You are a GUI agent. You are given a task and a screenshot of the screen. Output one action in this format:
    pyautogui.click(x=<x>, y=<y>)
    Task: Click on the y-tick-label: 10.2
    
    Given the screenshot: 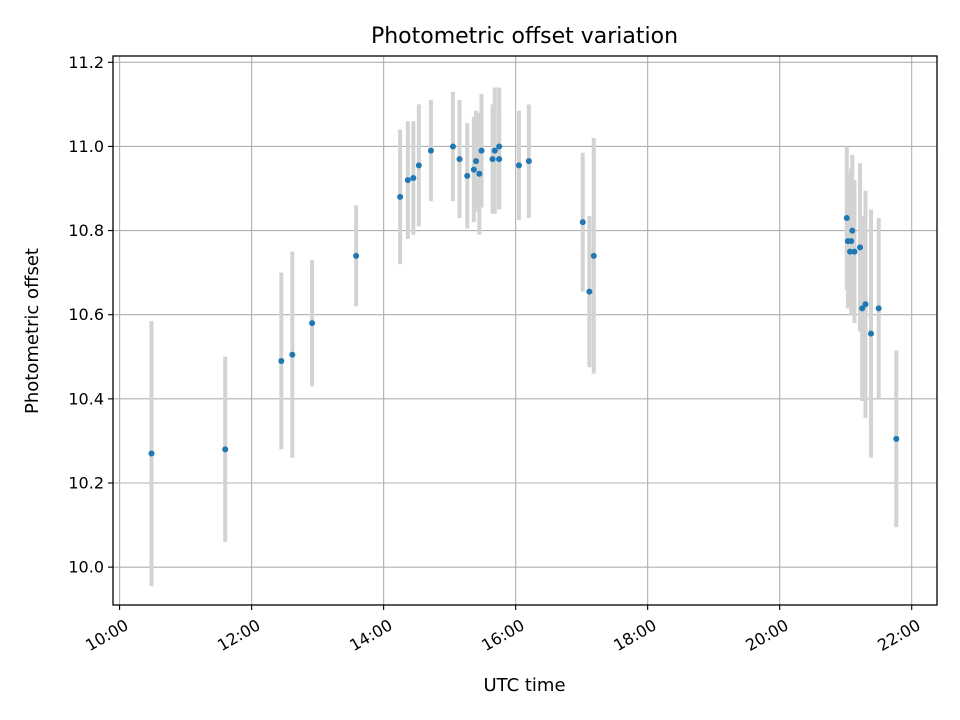 What is the action you would take?
    pyautogui.click(x=86, y=483)
    